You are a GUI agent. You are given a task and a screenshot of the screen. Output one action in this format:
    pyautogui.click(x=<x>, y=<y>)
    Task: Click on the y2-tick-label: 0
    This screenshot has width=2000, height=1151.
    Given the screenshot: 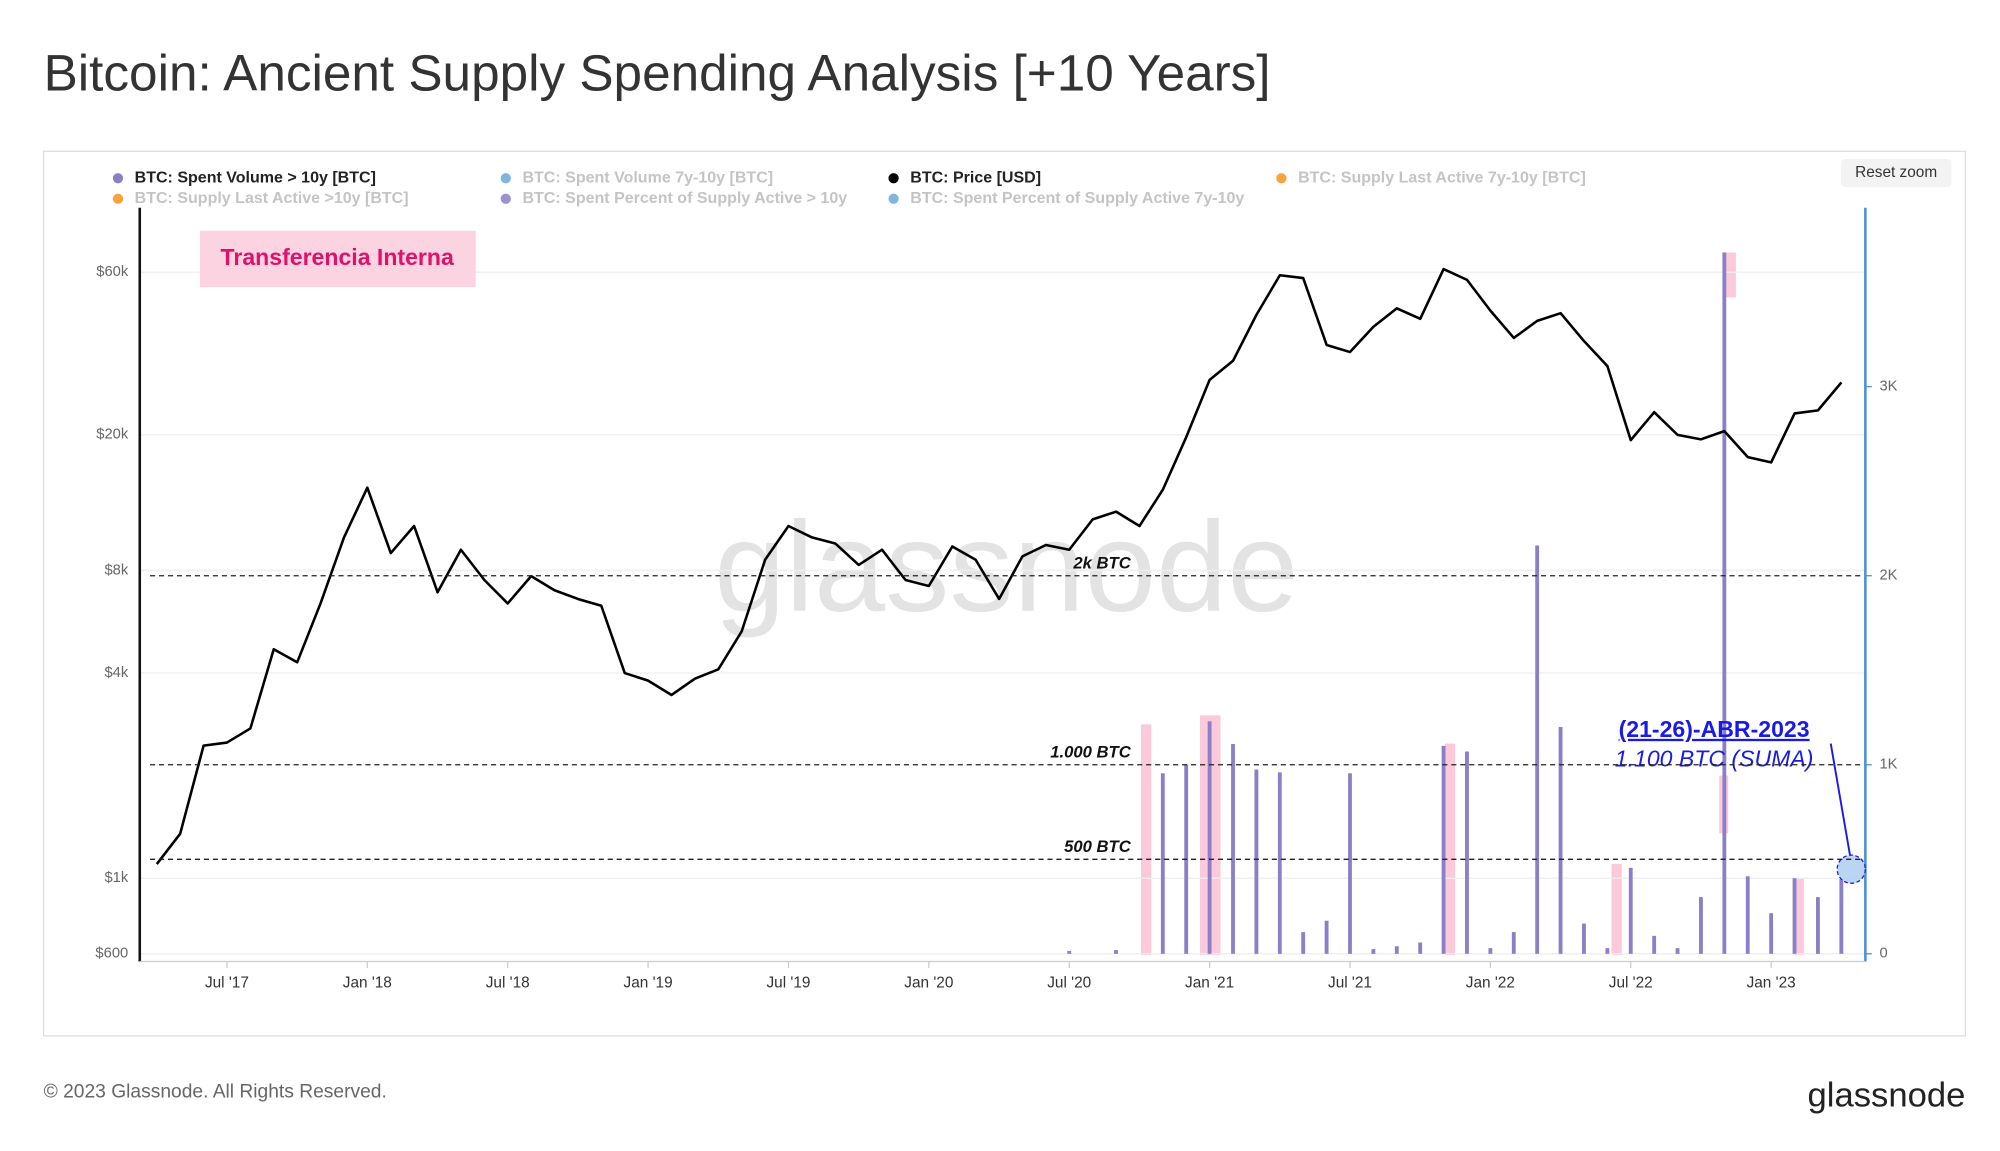 What is the action you would take?
    pyautogui.click(x=1883, y=954)
    